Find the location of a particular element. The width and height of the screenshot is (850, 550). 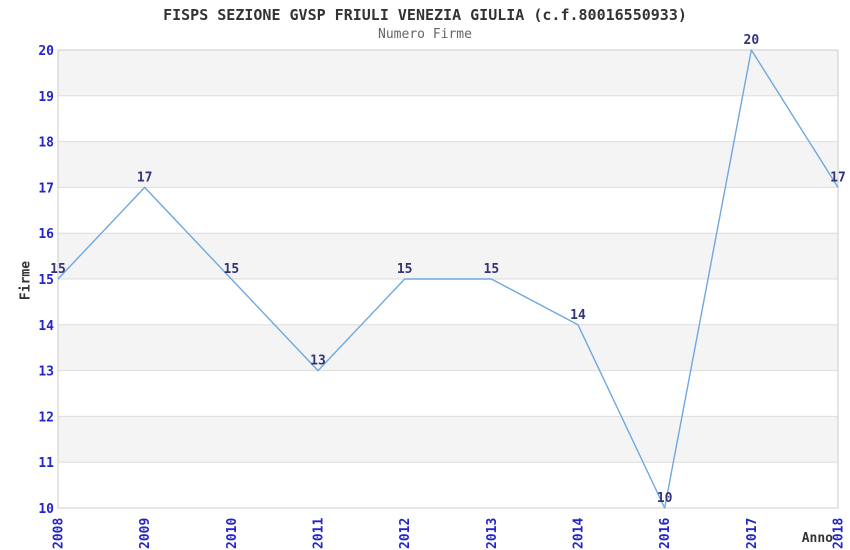

x-tick-label: 2010 is located at coordinates (232, 533).